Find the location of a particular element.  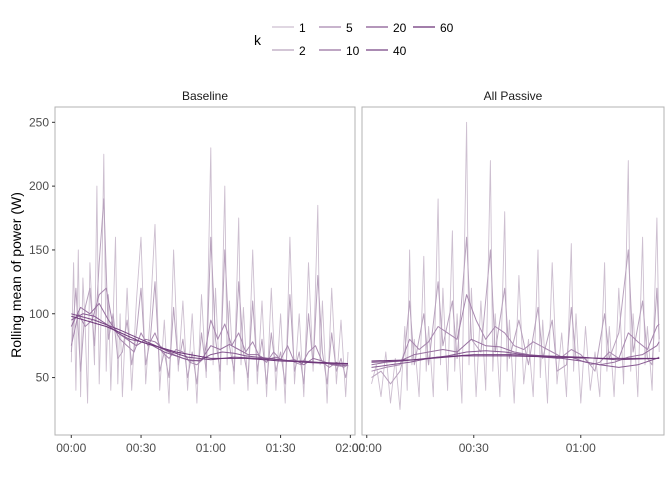

legend-entry-20: 20 is located at coordinates (386, 28).